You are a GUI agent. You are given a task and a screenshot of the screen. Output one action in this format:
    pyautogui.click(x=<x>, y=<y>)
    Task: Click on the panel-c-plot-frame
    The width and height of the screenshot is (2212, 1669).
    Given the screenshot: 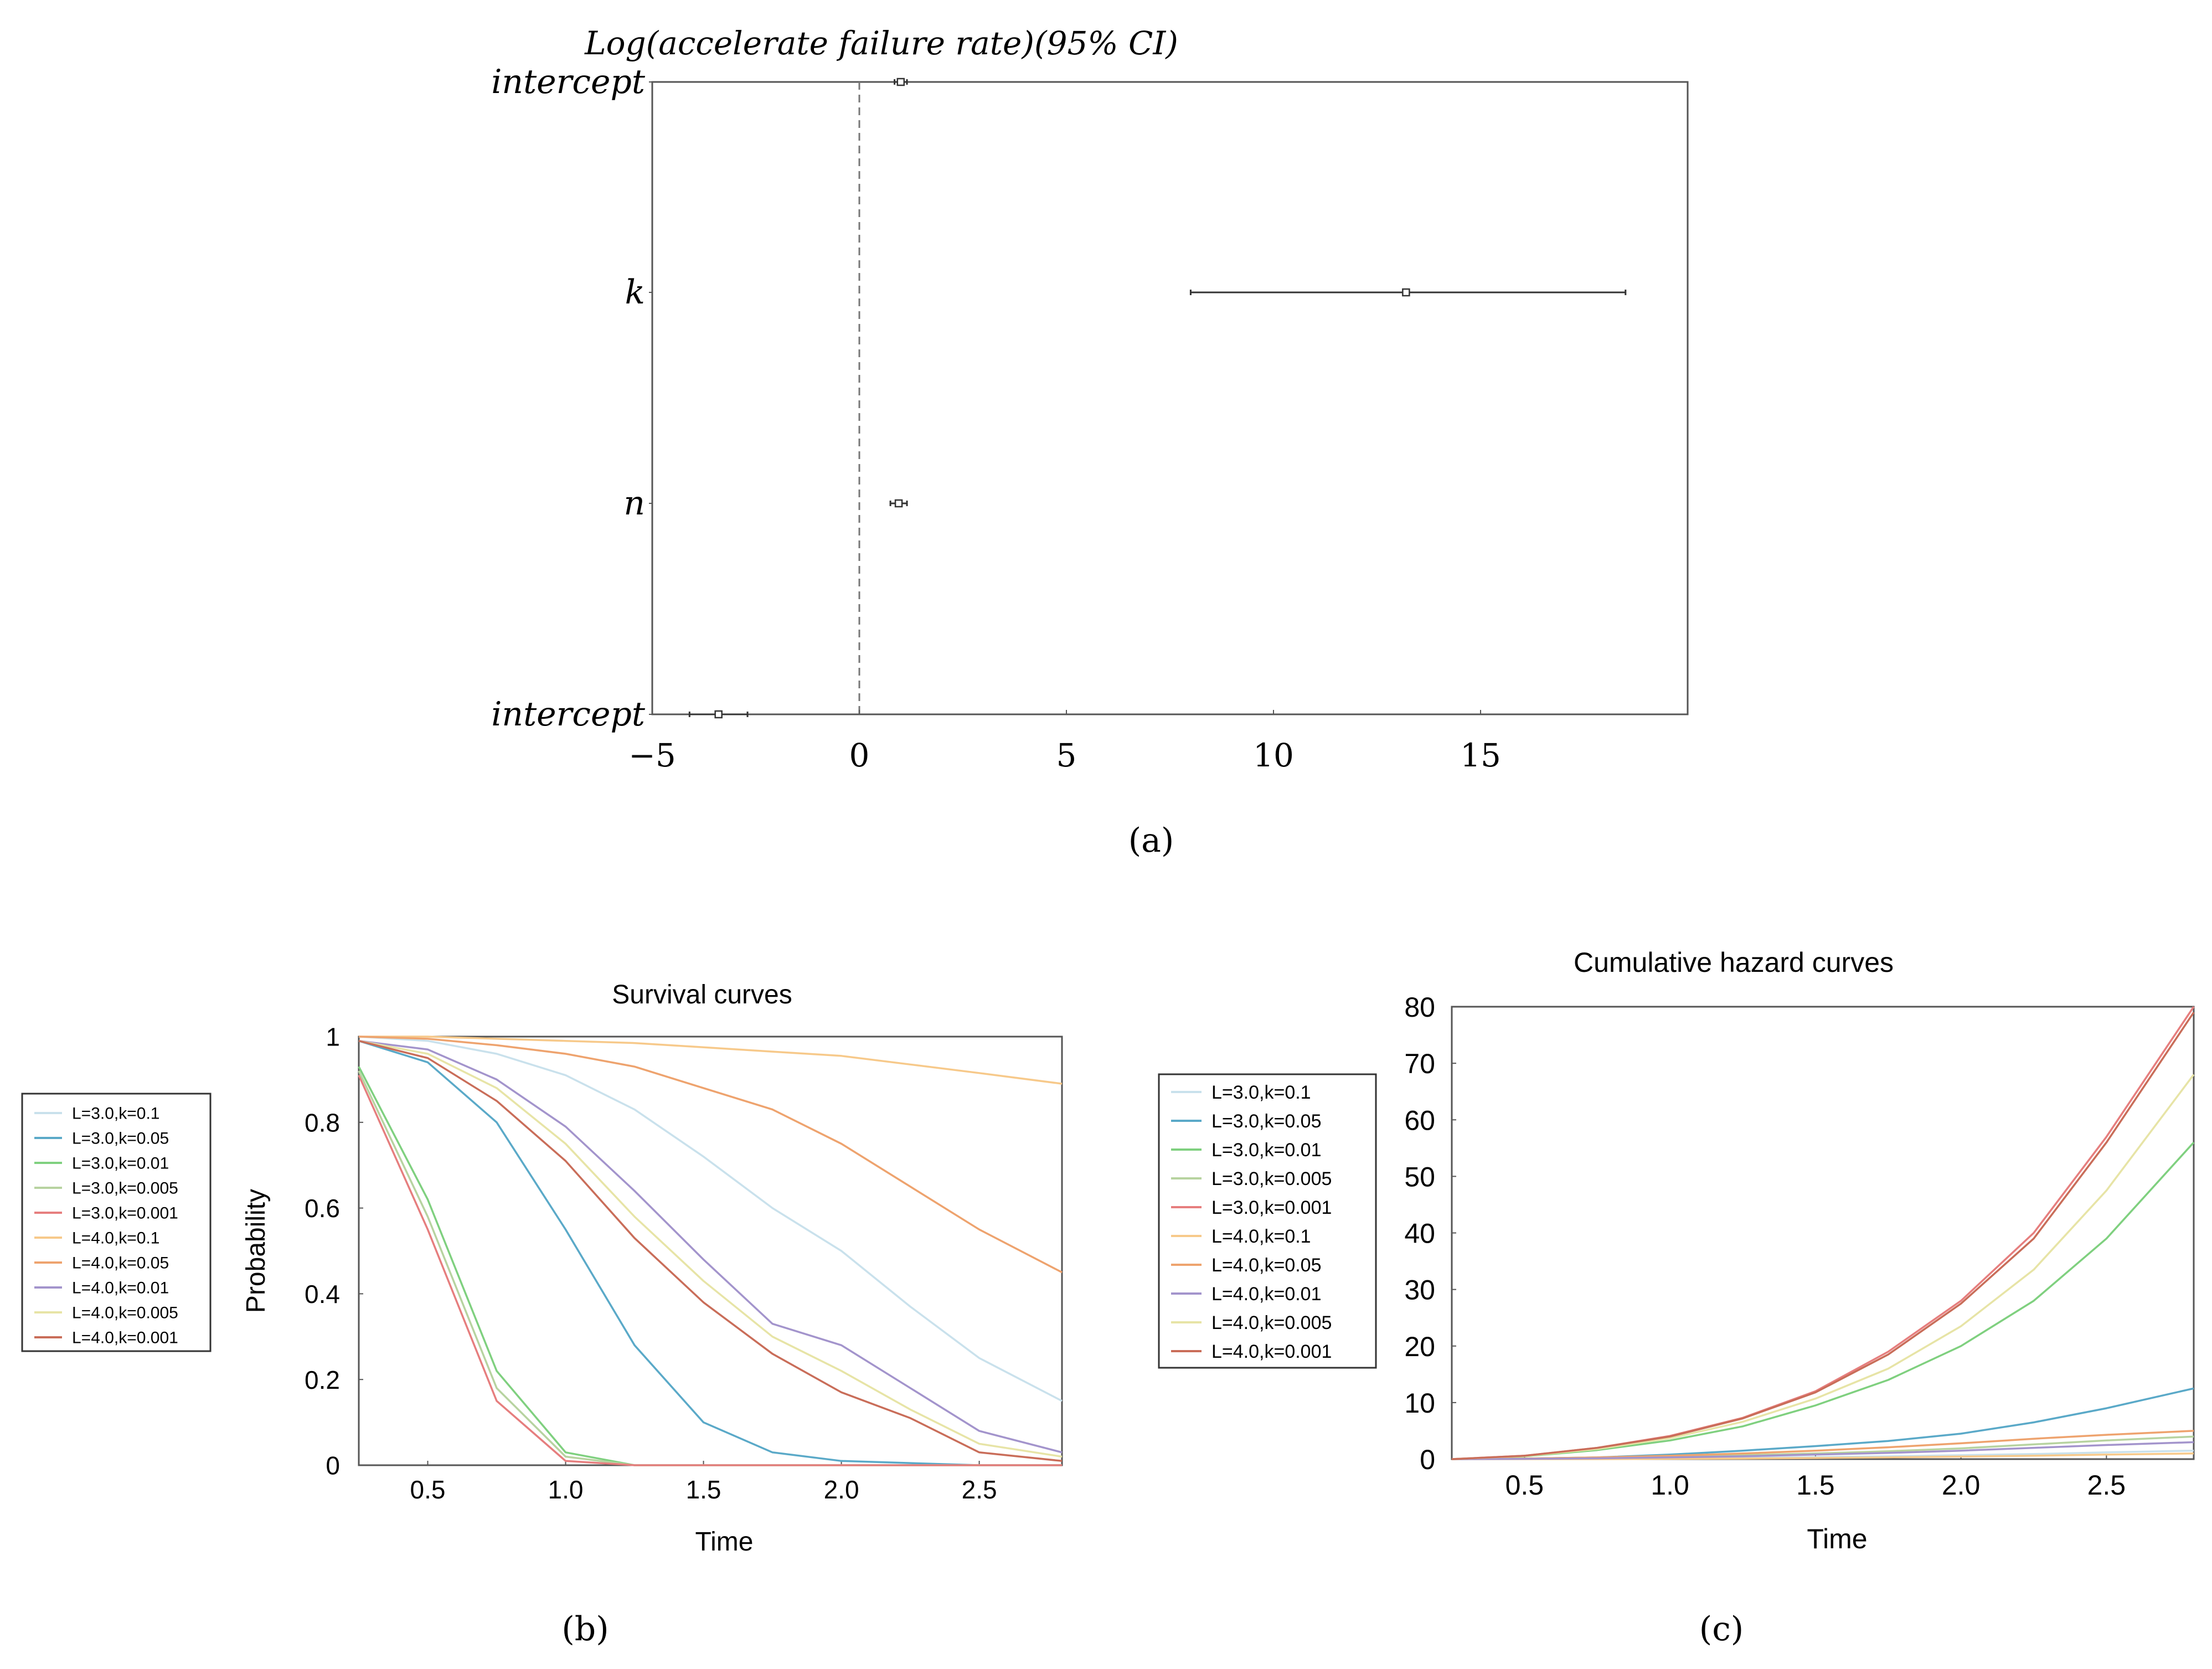 What is the action you would take?
    pyautogui.click(x=1823, y=1233)
    